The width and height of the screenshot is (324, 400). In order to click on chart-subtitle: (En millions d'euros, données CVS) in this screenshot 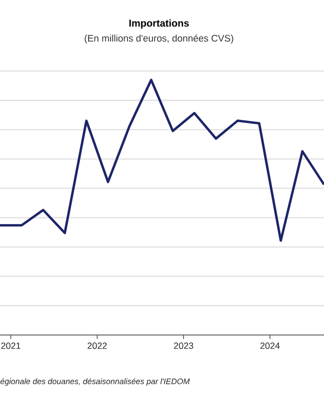, I will do `click(159, 39)`.